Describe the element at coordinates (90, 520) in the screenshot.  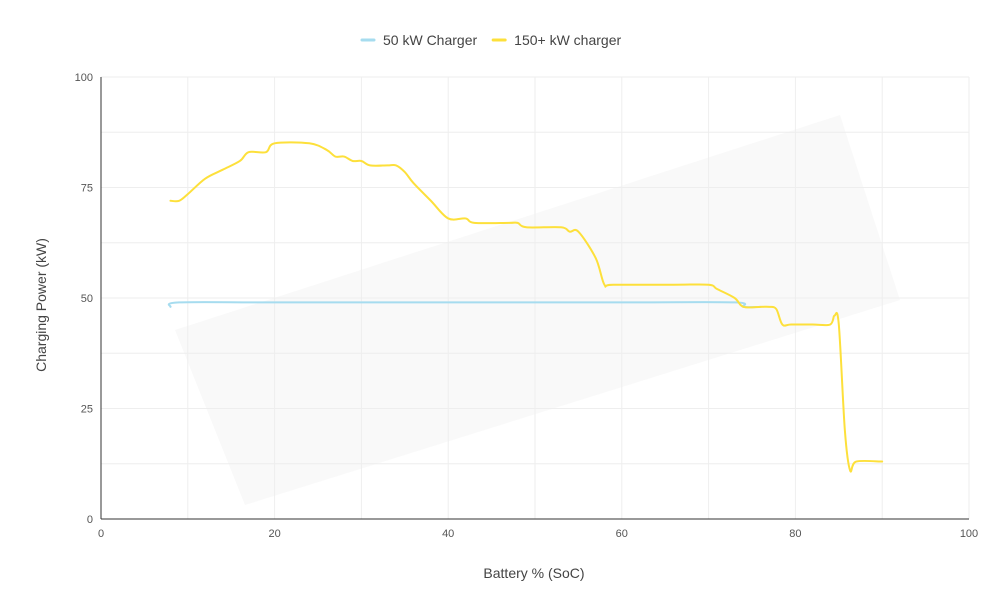
I see `y-tick-label: 0` at that location.